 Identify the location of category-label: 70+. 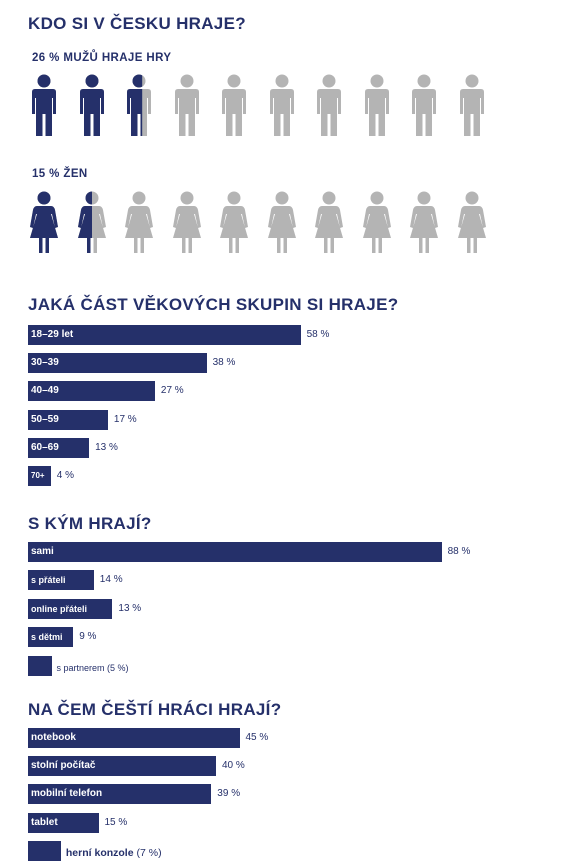
(38, 475).